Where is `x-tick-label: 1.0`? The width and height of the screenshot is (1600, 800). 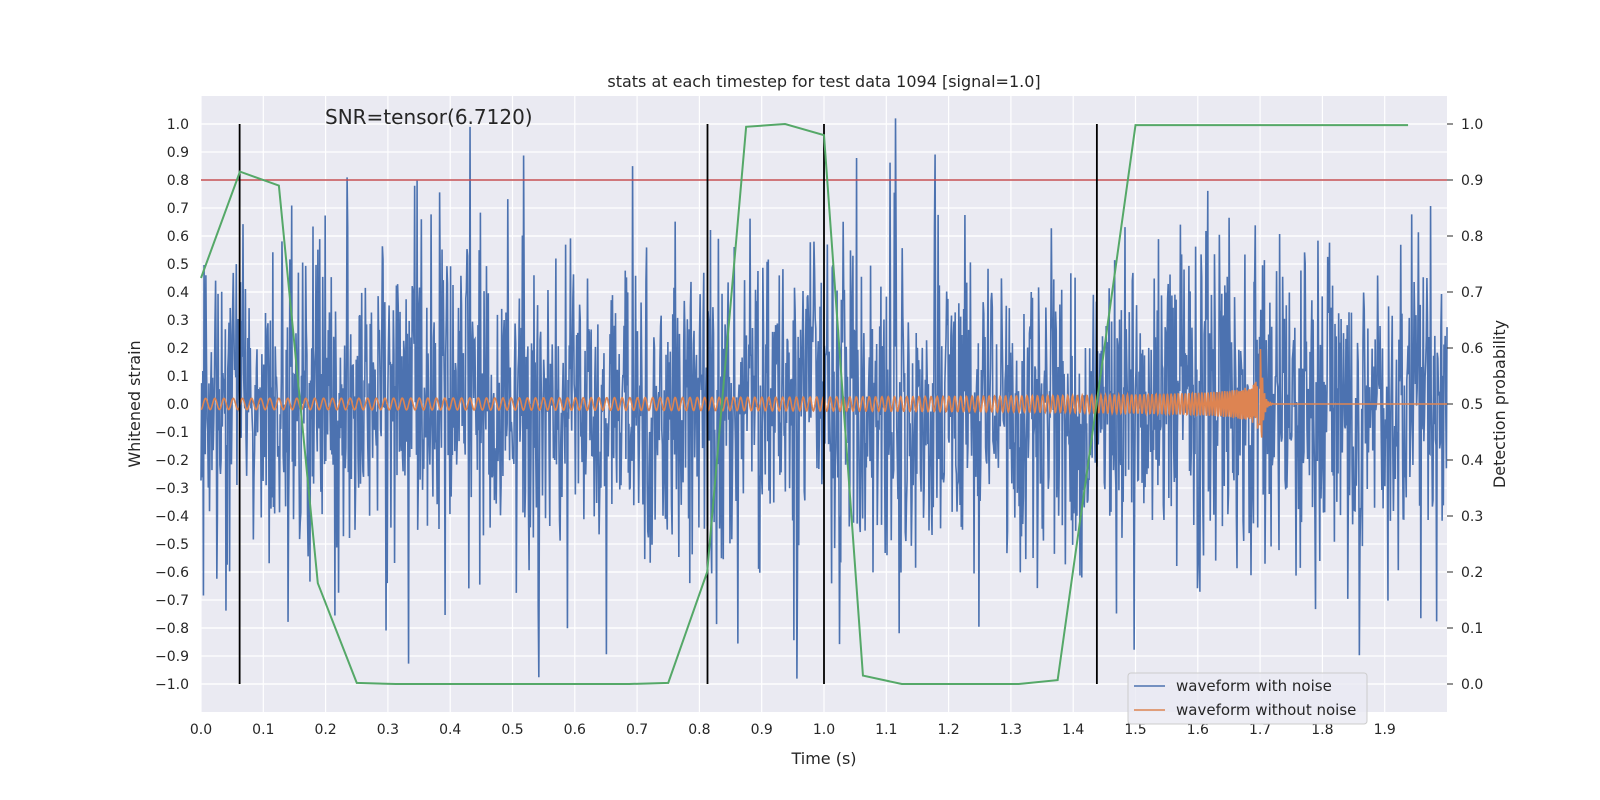
x-tick-label: 1.0 is located at coordinates (824, 730).